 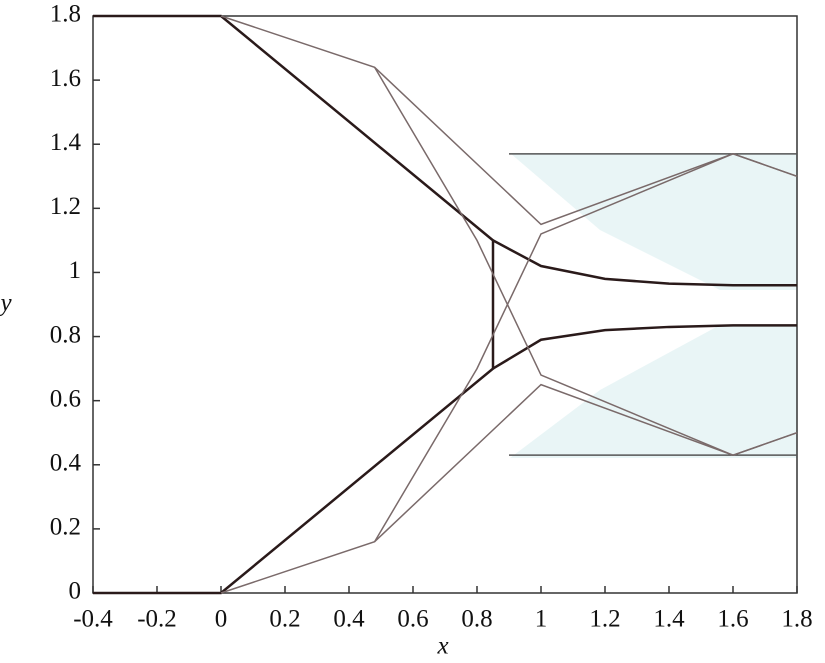 I want to click on x-tick-label: 1.4, so click(x=669, y=619).